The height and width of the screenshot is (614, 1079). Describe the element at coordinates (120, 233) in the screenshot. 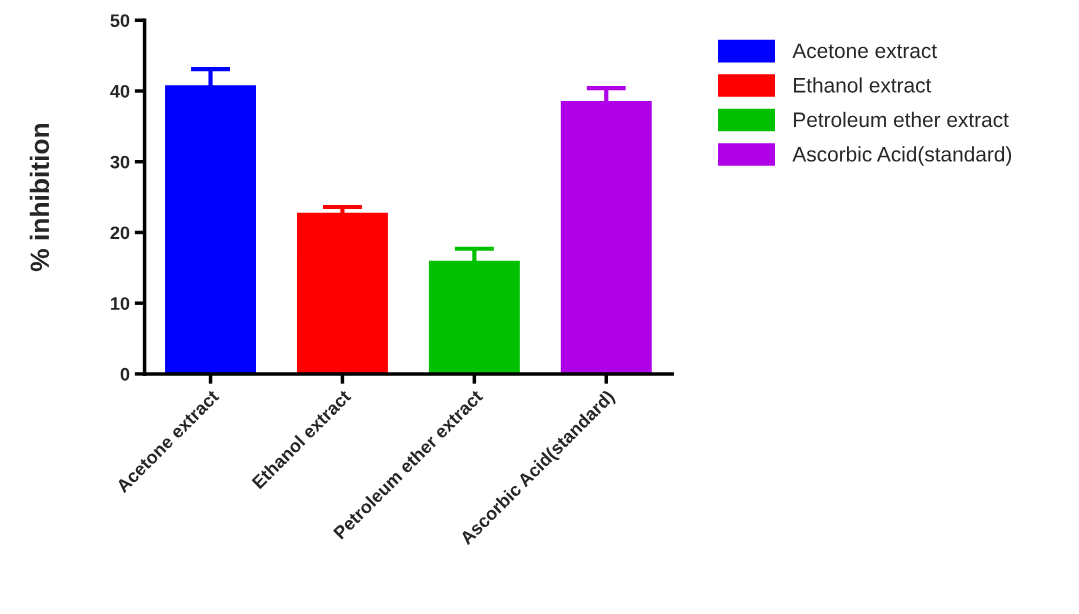

I see `y-tick-label: 20` at that location.